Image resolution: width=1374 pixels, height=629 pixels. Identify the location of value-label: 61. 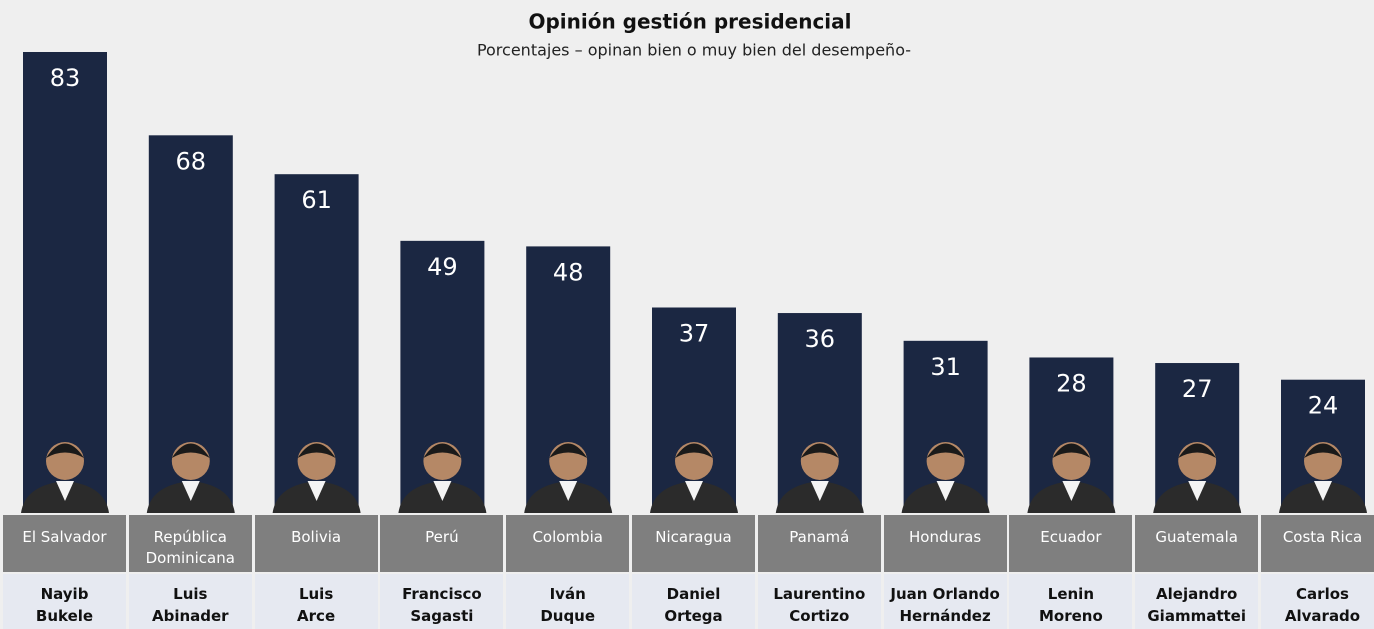
(316, 200).